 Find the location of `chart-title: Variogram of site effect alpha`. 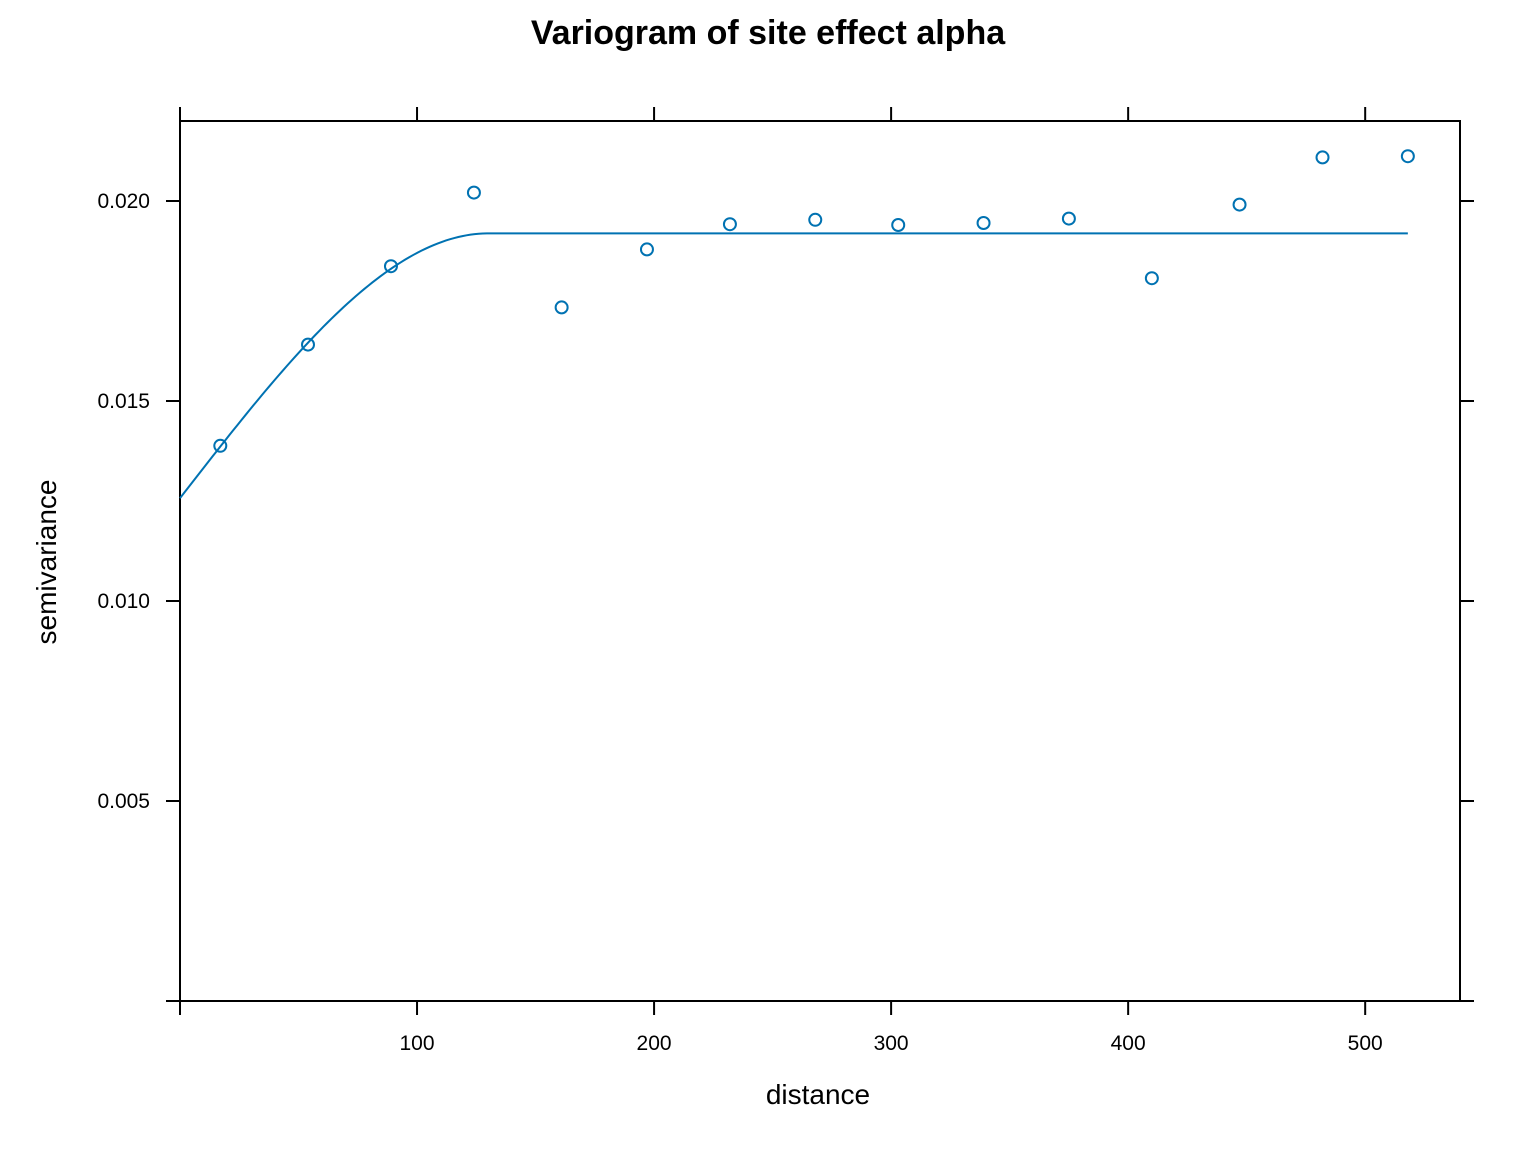

chart-title: Variogram of site effect alpha is located at coordinates (768, 33).